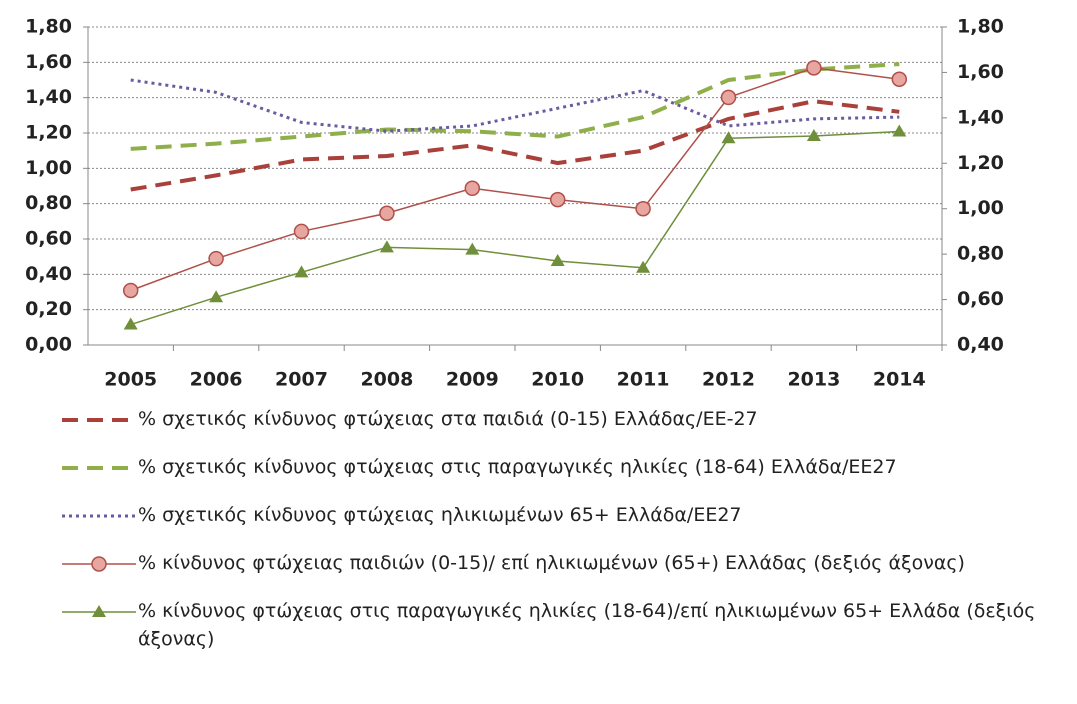  I want to click on y-tick-label: 1,60, so click(48, 62).